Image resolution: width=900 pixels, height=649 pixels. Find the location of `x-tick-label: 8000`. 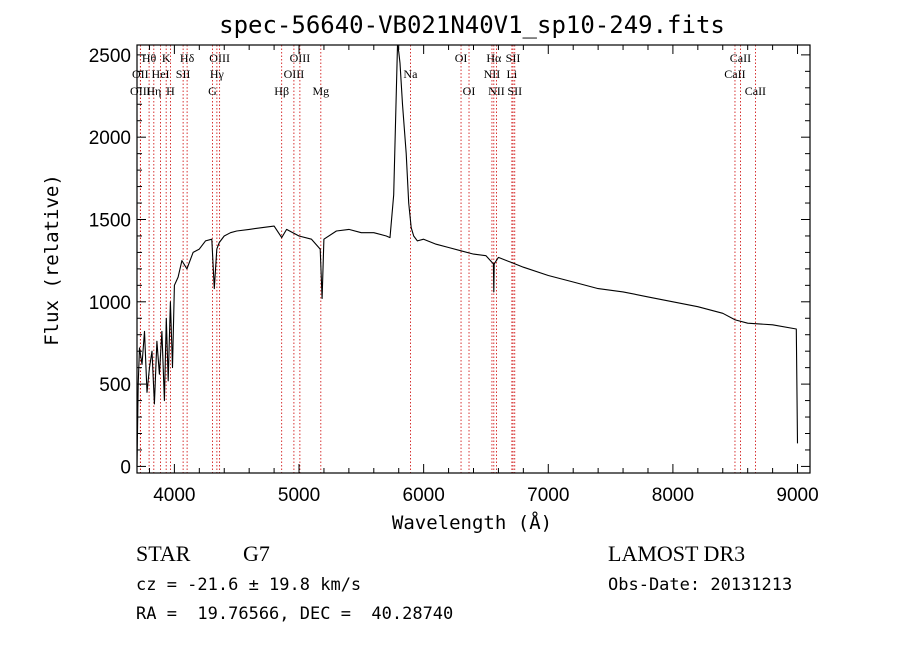

x-tick-label: 8000 is located at coordinates (673, 495).